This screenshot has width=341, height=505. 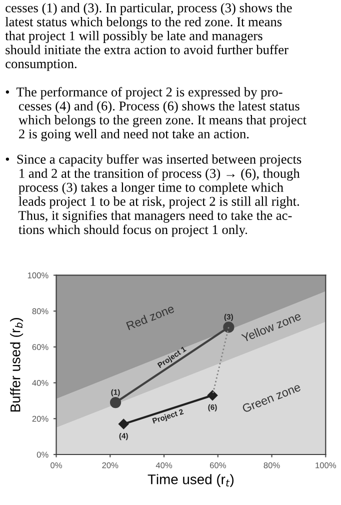 What do you see at coordinates (56, 465) in the screenshot?
I see `x-tick-label: 0%` at bounding box center [56, 465].